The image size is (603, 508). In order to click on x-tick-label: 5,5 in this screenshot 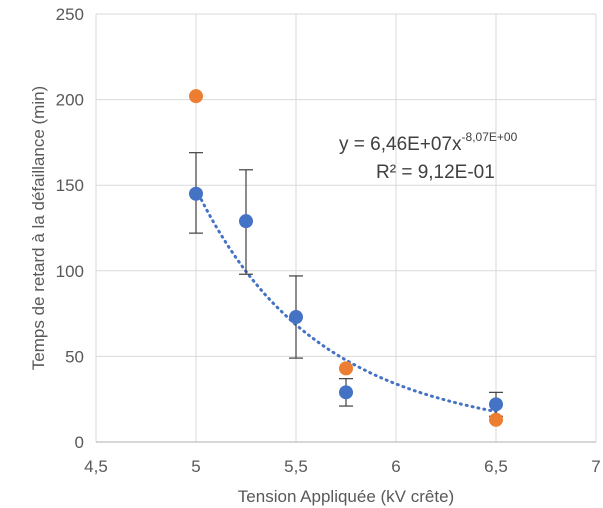, I will do `click(296, 466)`.